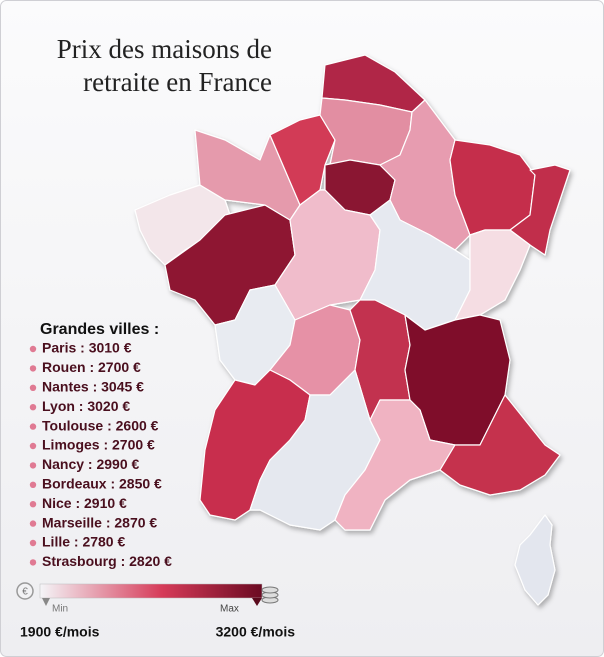 The height and width of the screenshot is (657, 604). I want to click on city-item: Paris : 3010 €, so click(87, 348).